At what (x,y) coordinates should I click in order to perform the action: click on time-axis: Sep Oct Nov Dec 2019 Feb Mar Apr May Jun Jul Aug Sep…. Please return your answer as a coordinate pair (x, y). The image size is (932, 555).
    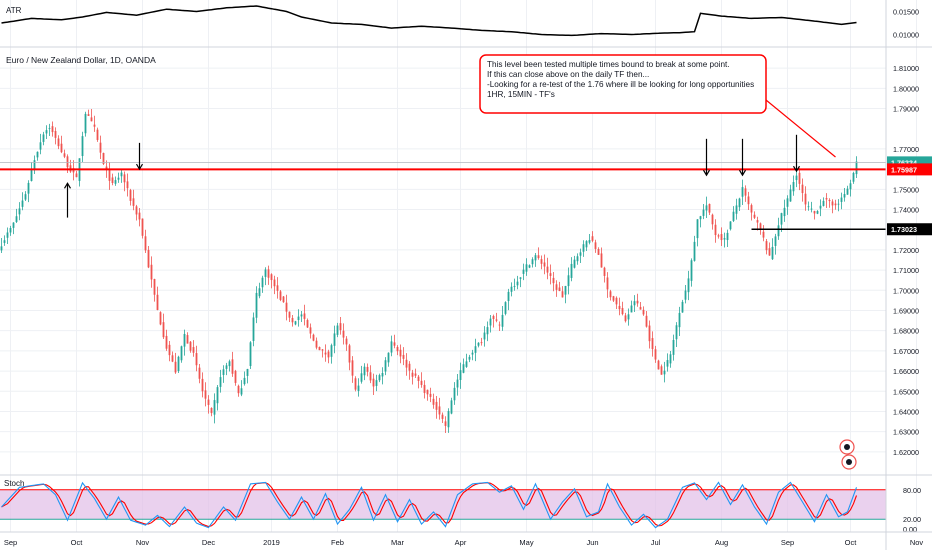
    Looking at the image, I should click on (464, 542).